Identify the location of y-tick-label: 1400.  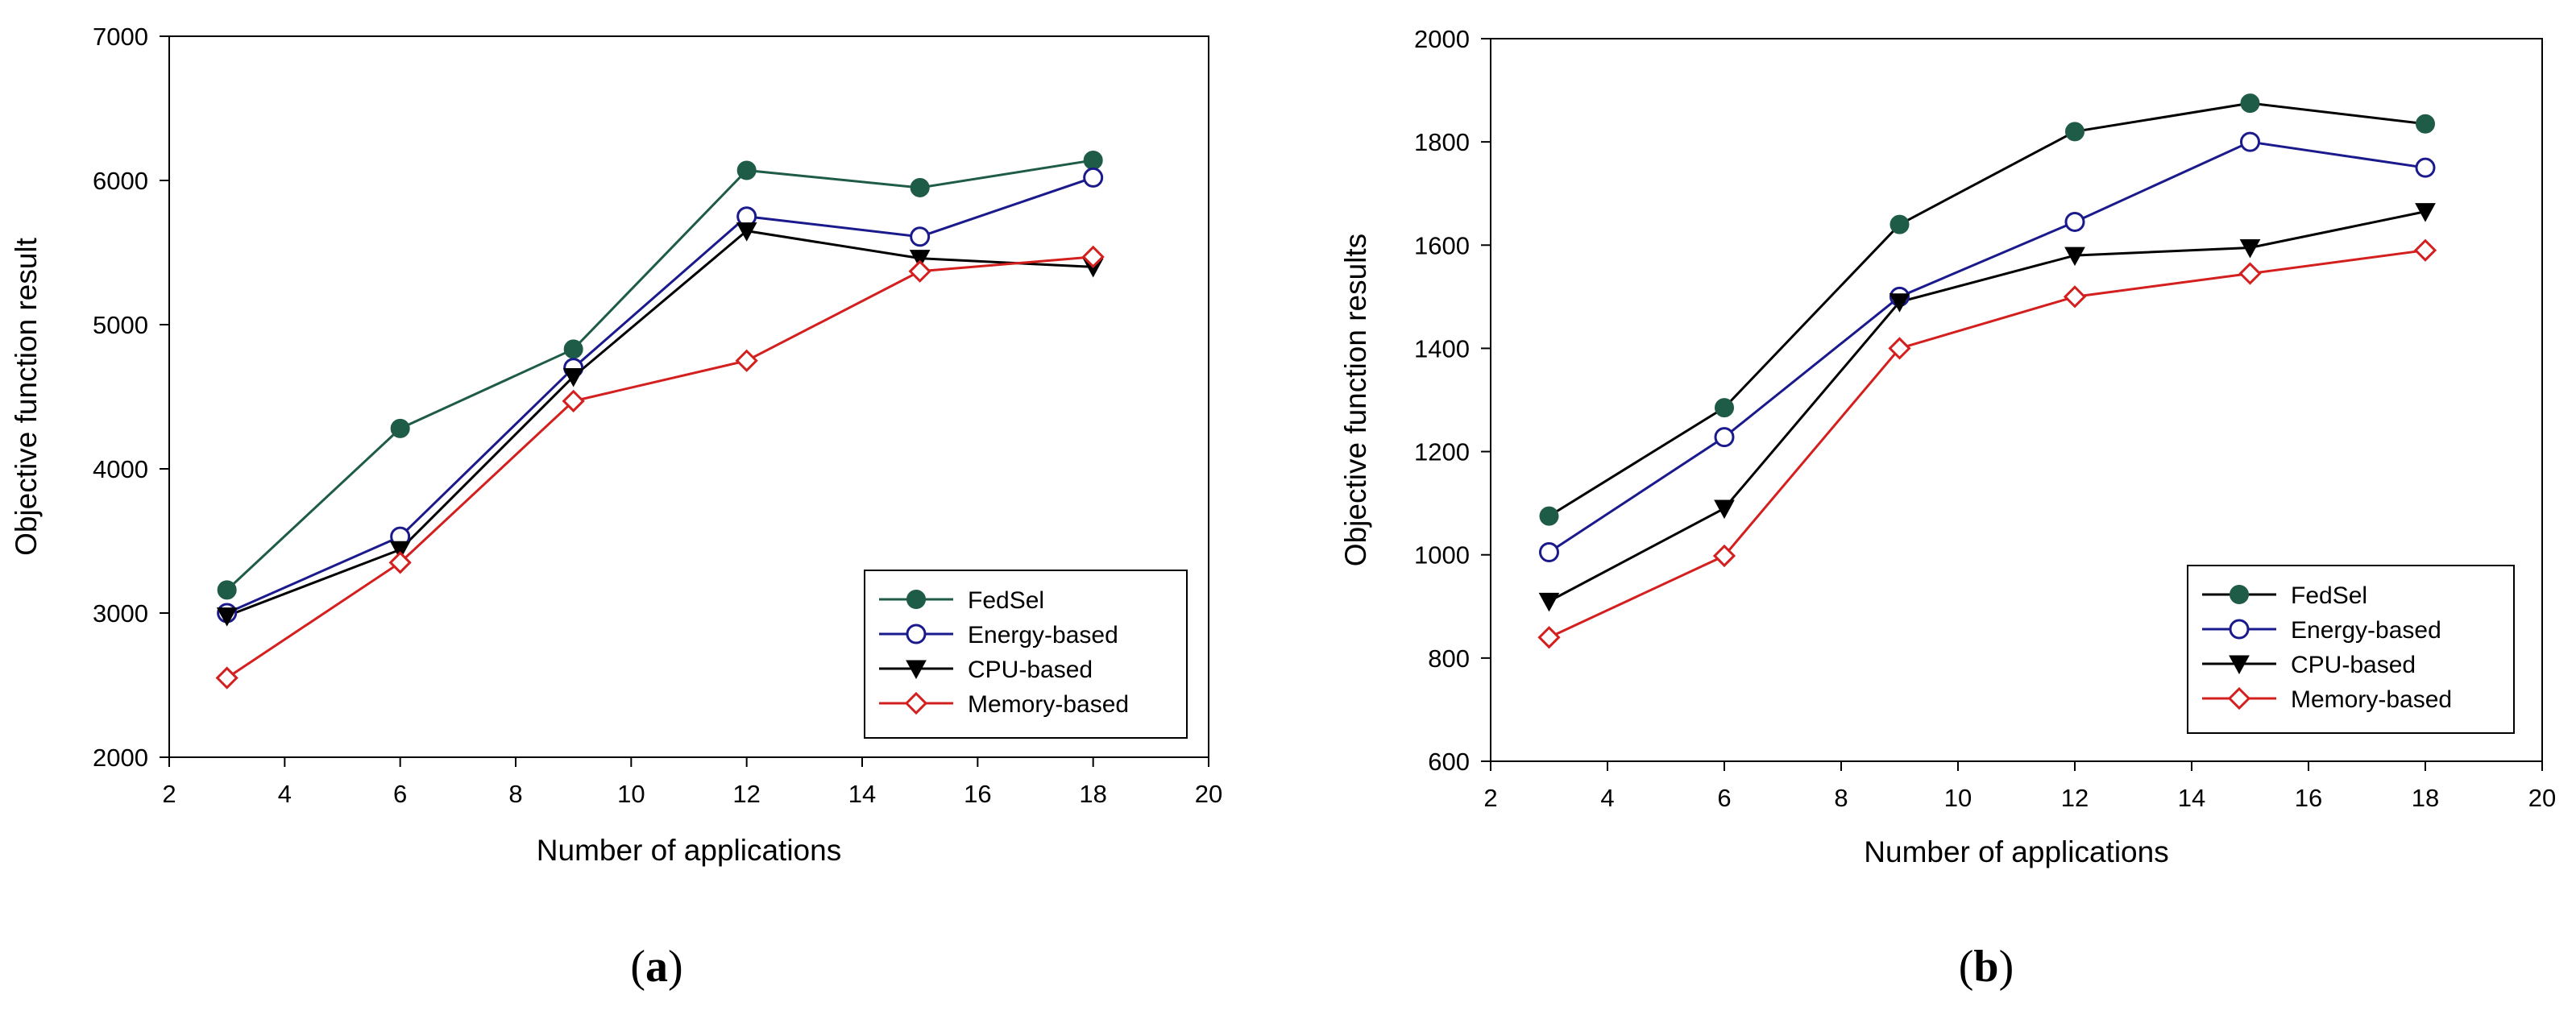
(1442, 348).